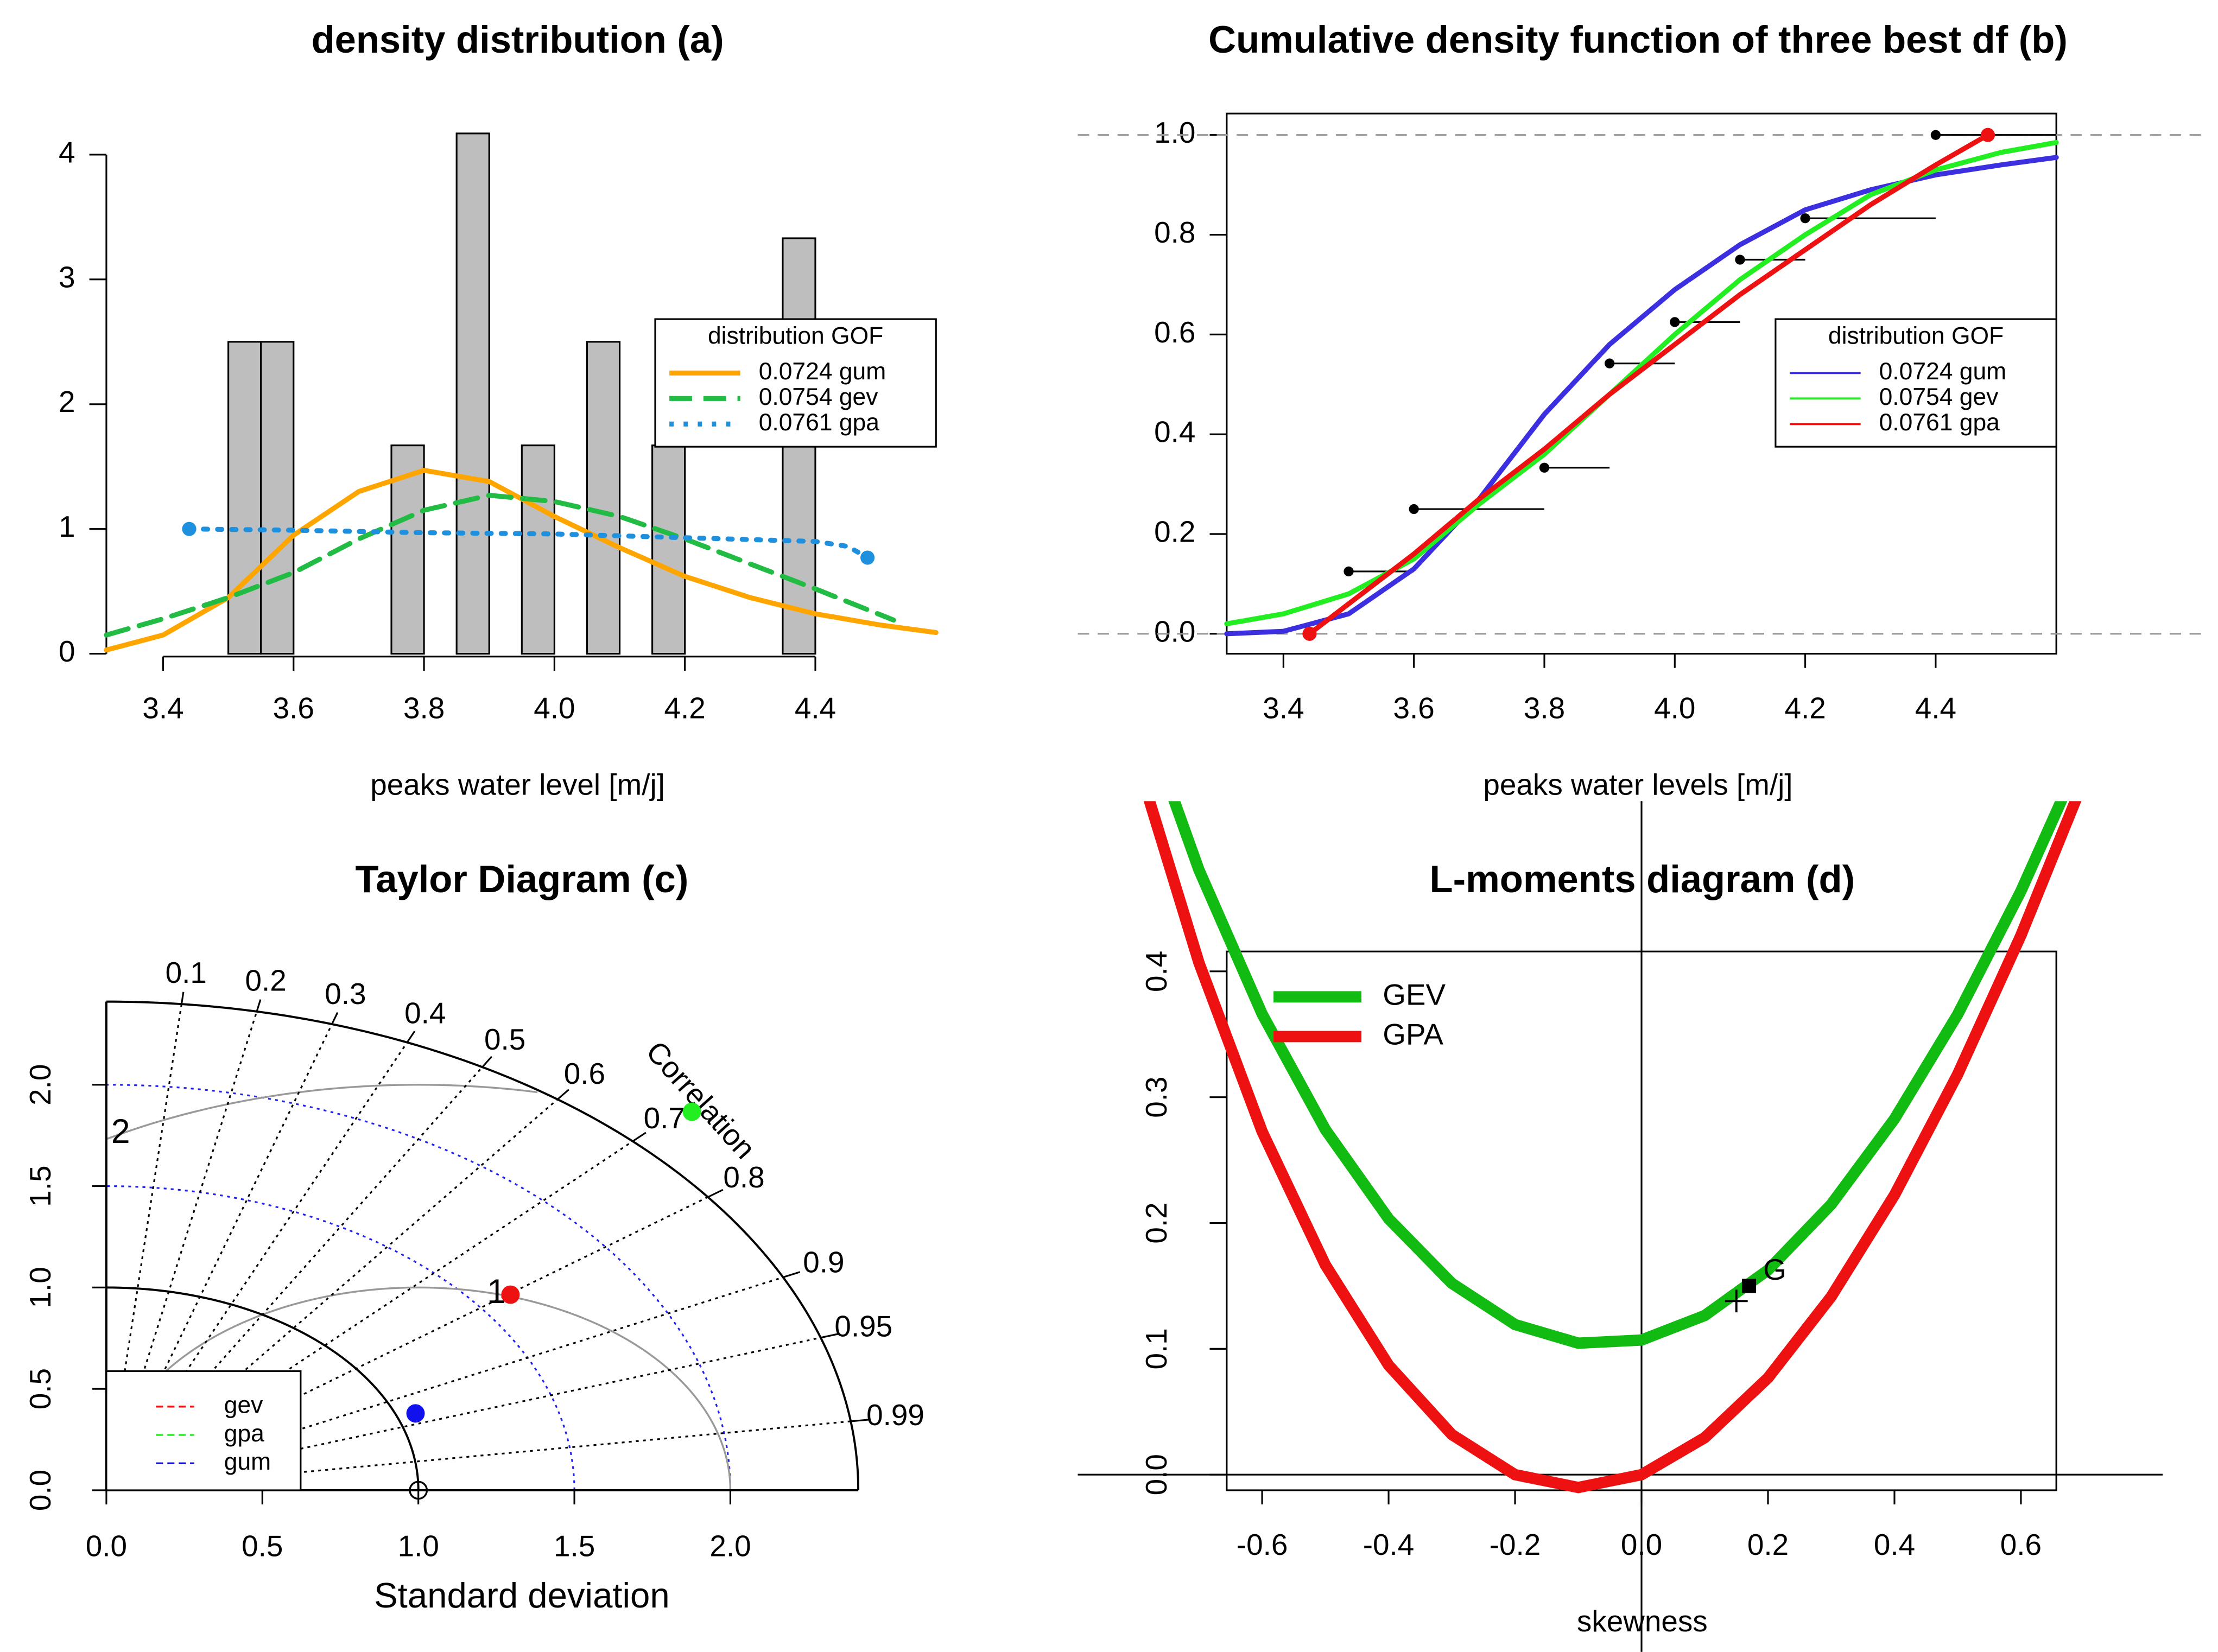  I want to click on y-tick-label: 0.1, so click(1156, 1348).